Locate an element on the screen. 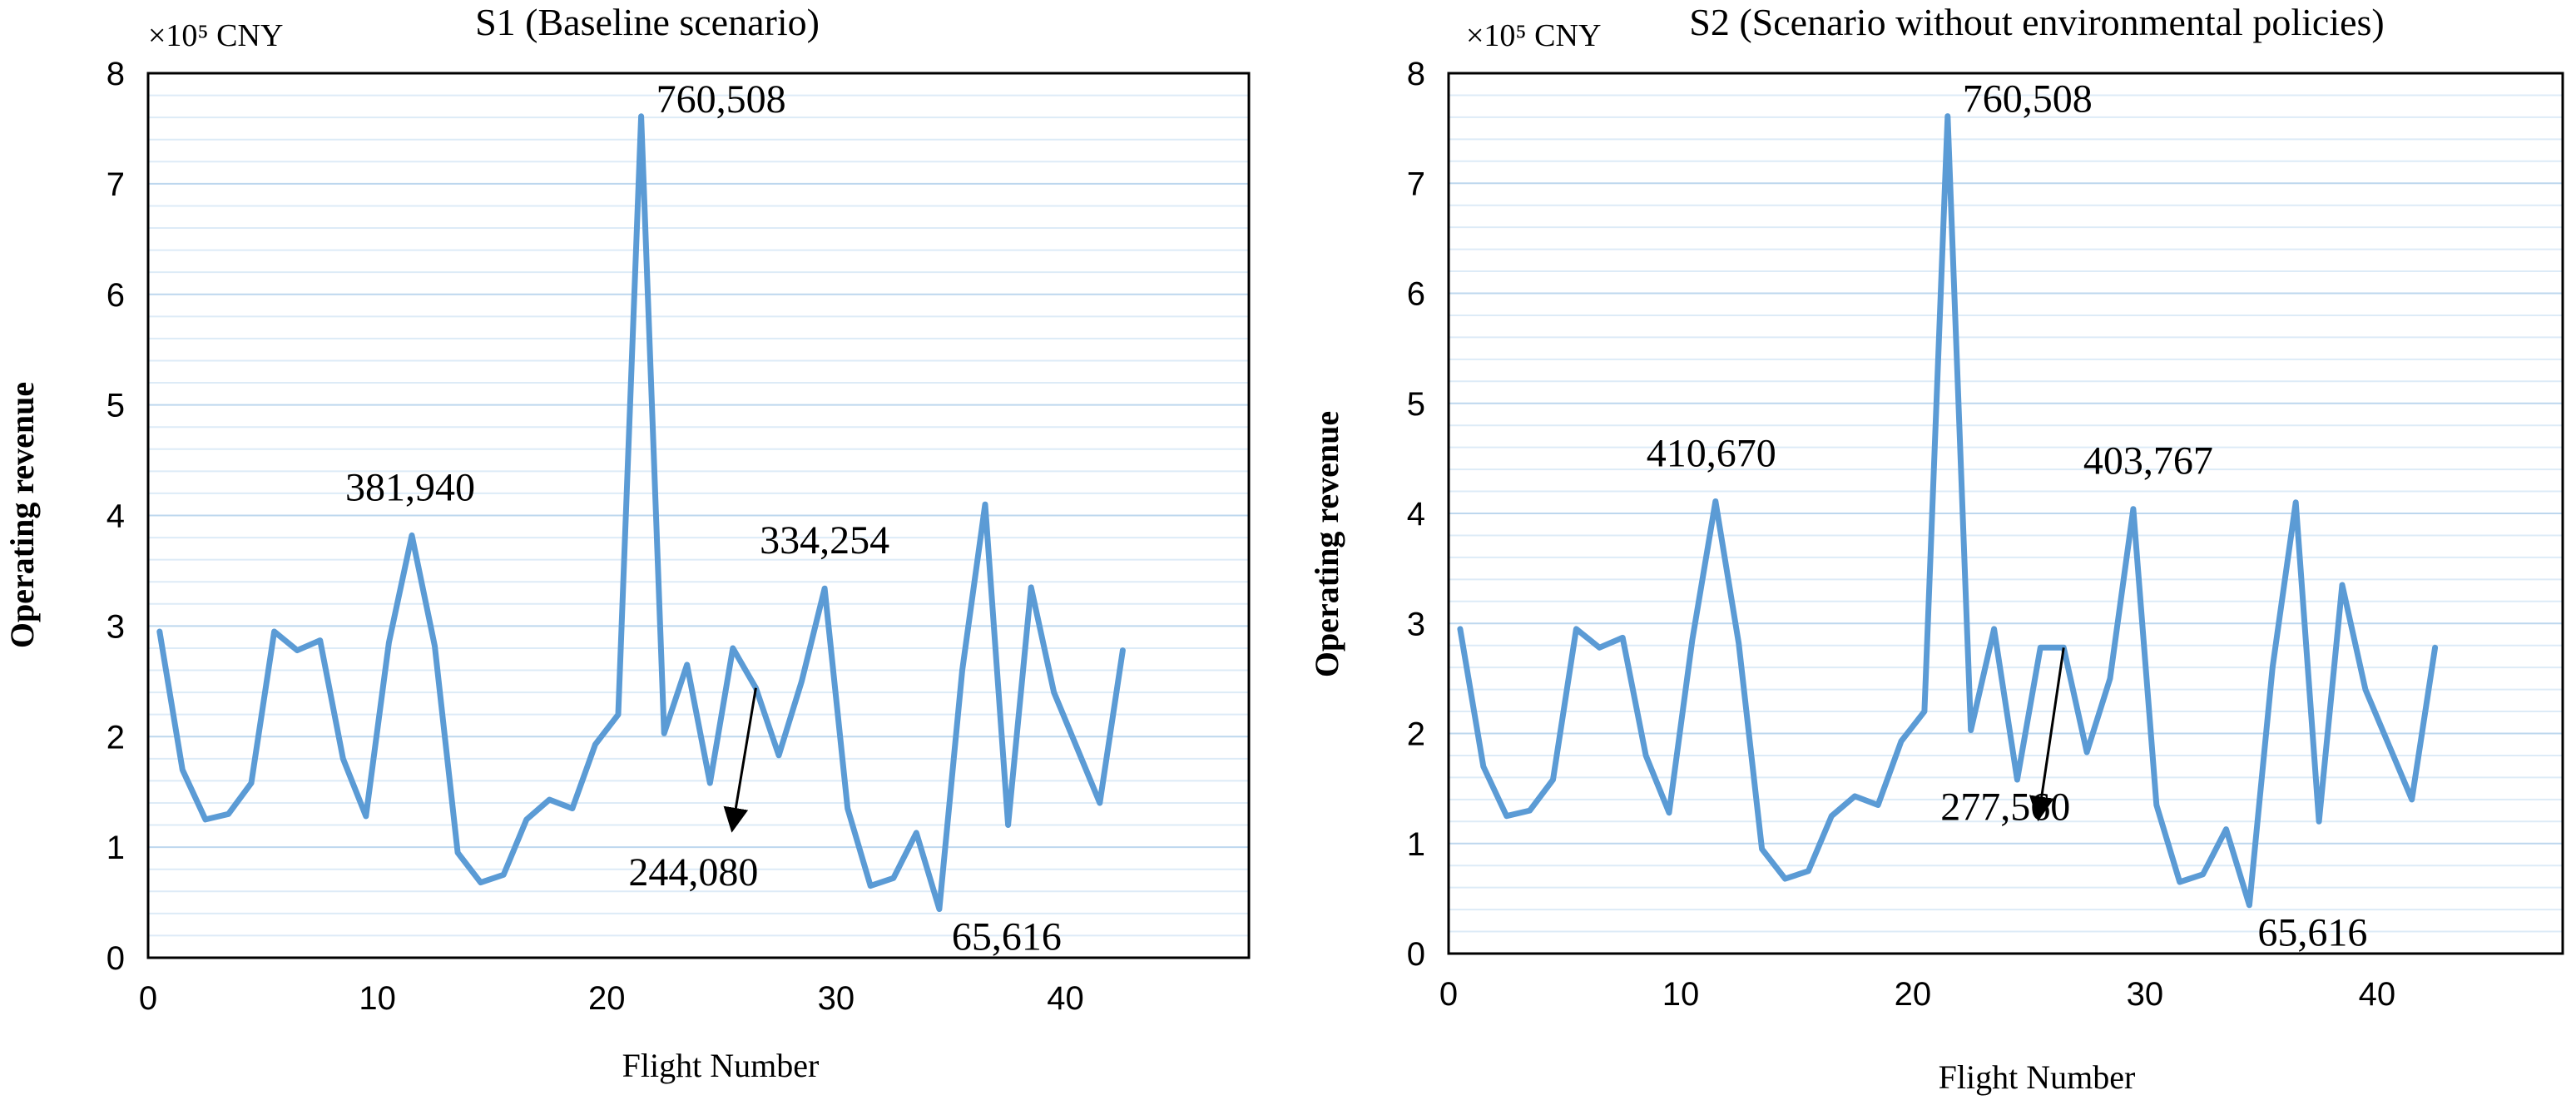  x-tick-label: 0 is located at coordinates (1449, 995).